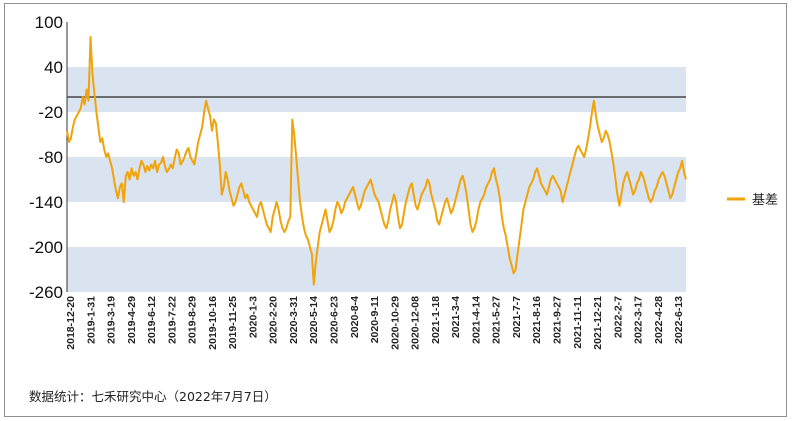  Describe the element at coordinates (46, 247) in the screenshot. I see `y-tick-label: -200` at that location.